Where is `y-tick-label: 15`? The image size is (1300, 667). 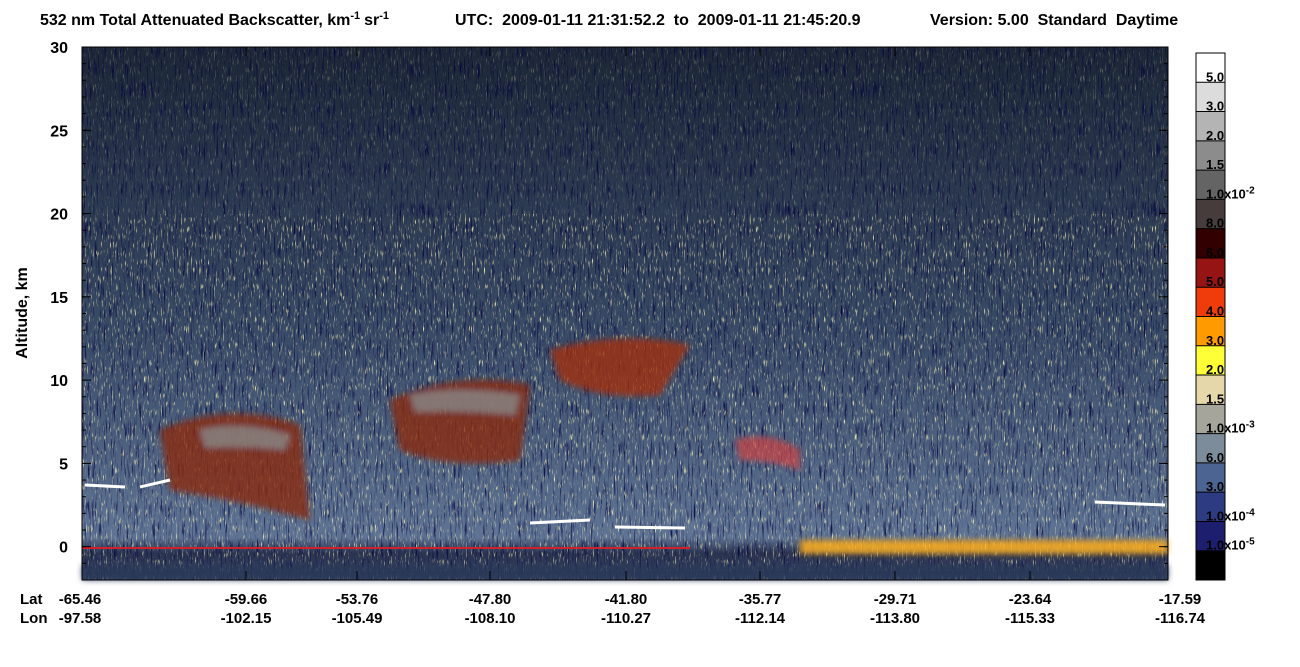 y-tick-label: 15 is located at coordinates (59, 298).